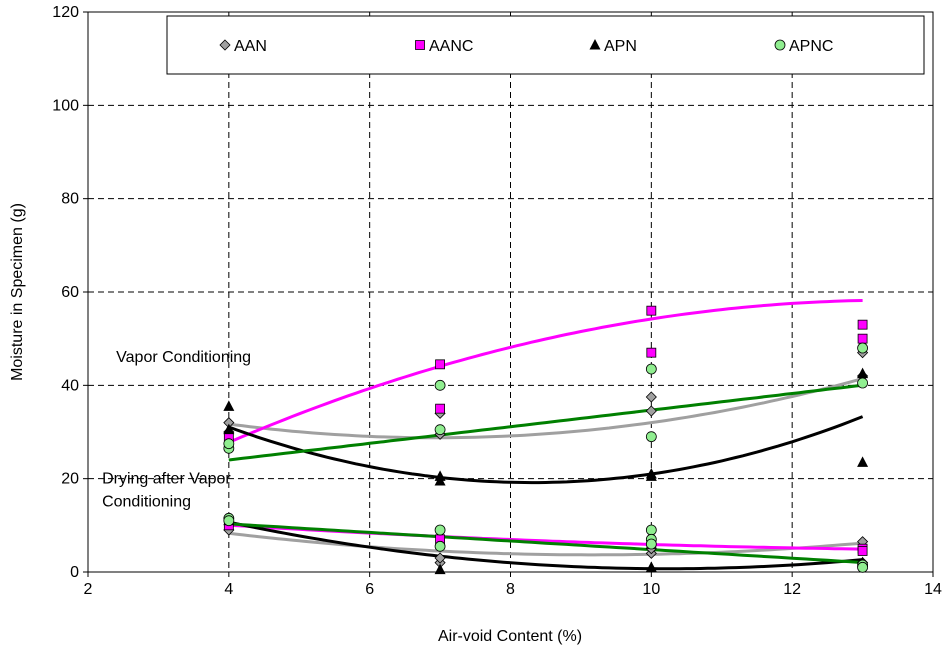 Image resolution: width=947 pixels, height=654 pixels. What do you see at coordinates (933, 589) in the screenshot?
I see `x-tick-label: 14` at bounding box center [933, 589].